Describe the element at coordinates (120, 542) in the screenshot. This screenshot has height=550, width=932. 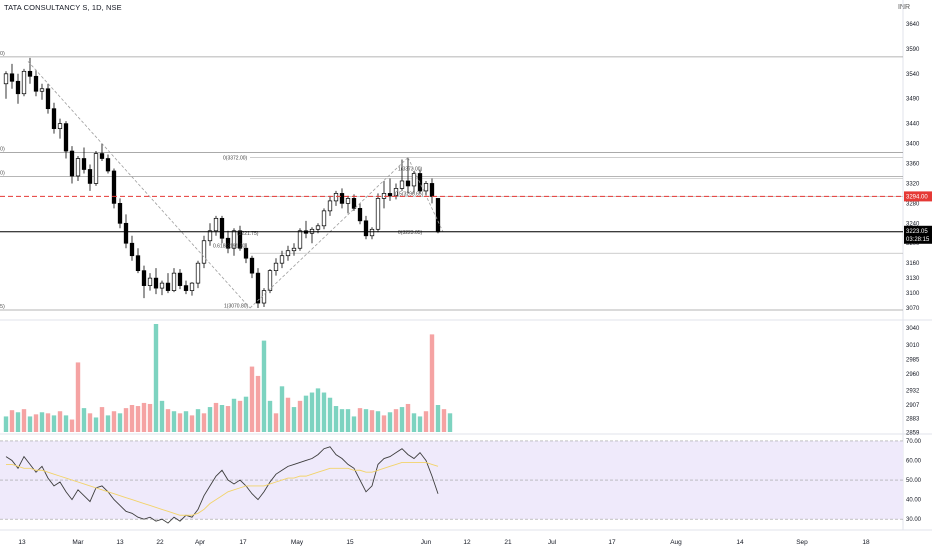
I see `x-tick-label: 13` at that location.